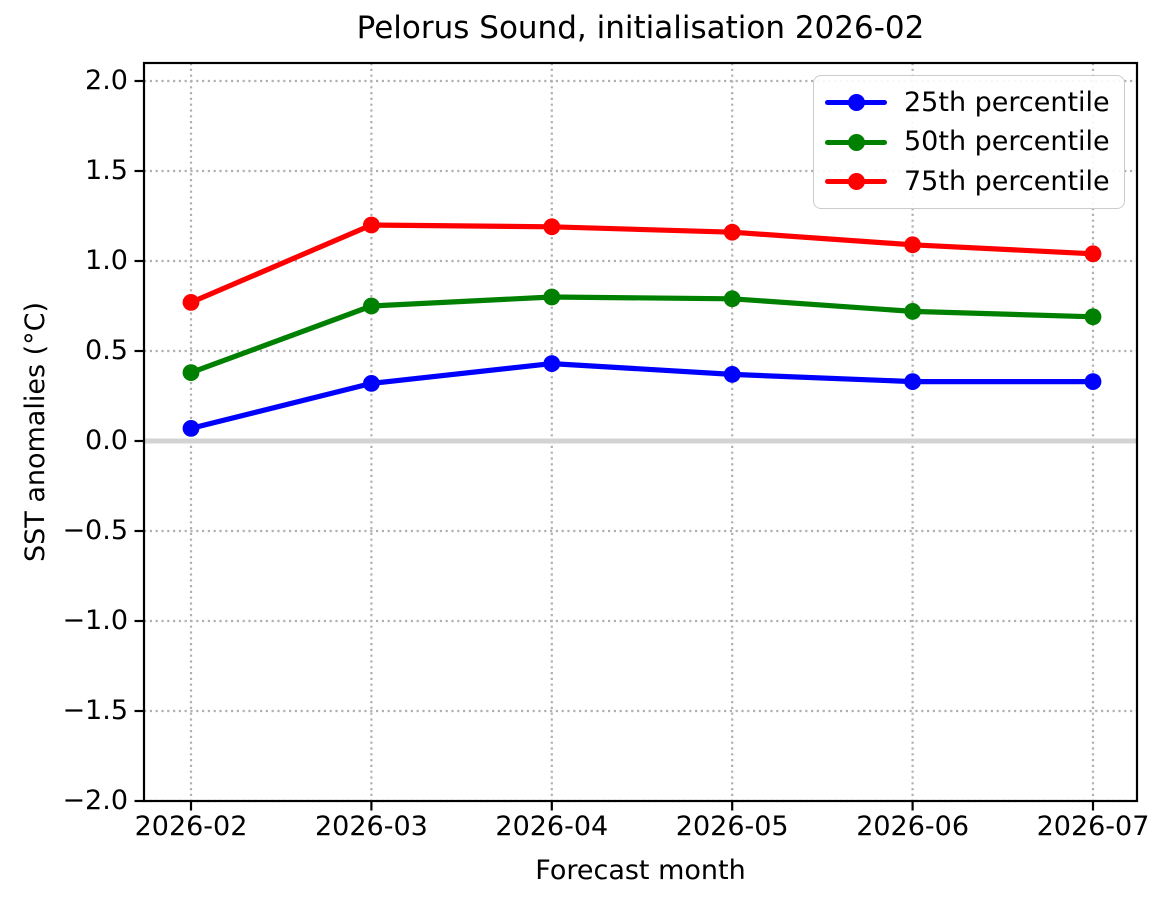 The width and height of the screenshot is (1171, 908). I want to click on legend-item-25th-percentile: 25th percentile, so click(968, 102).